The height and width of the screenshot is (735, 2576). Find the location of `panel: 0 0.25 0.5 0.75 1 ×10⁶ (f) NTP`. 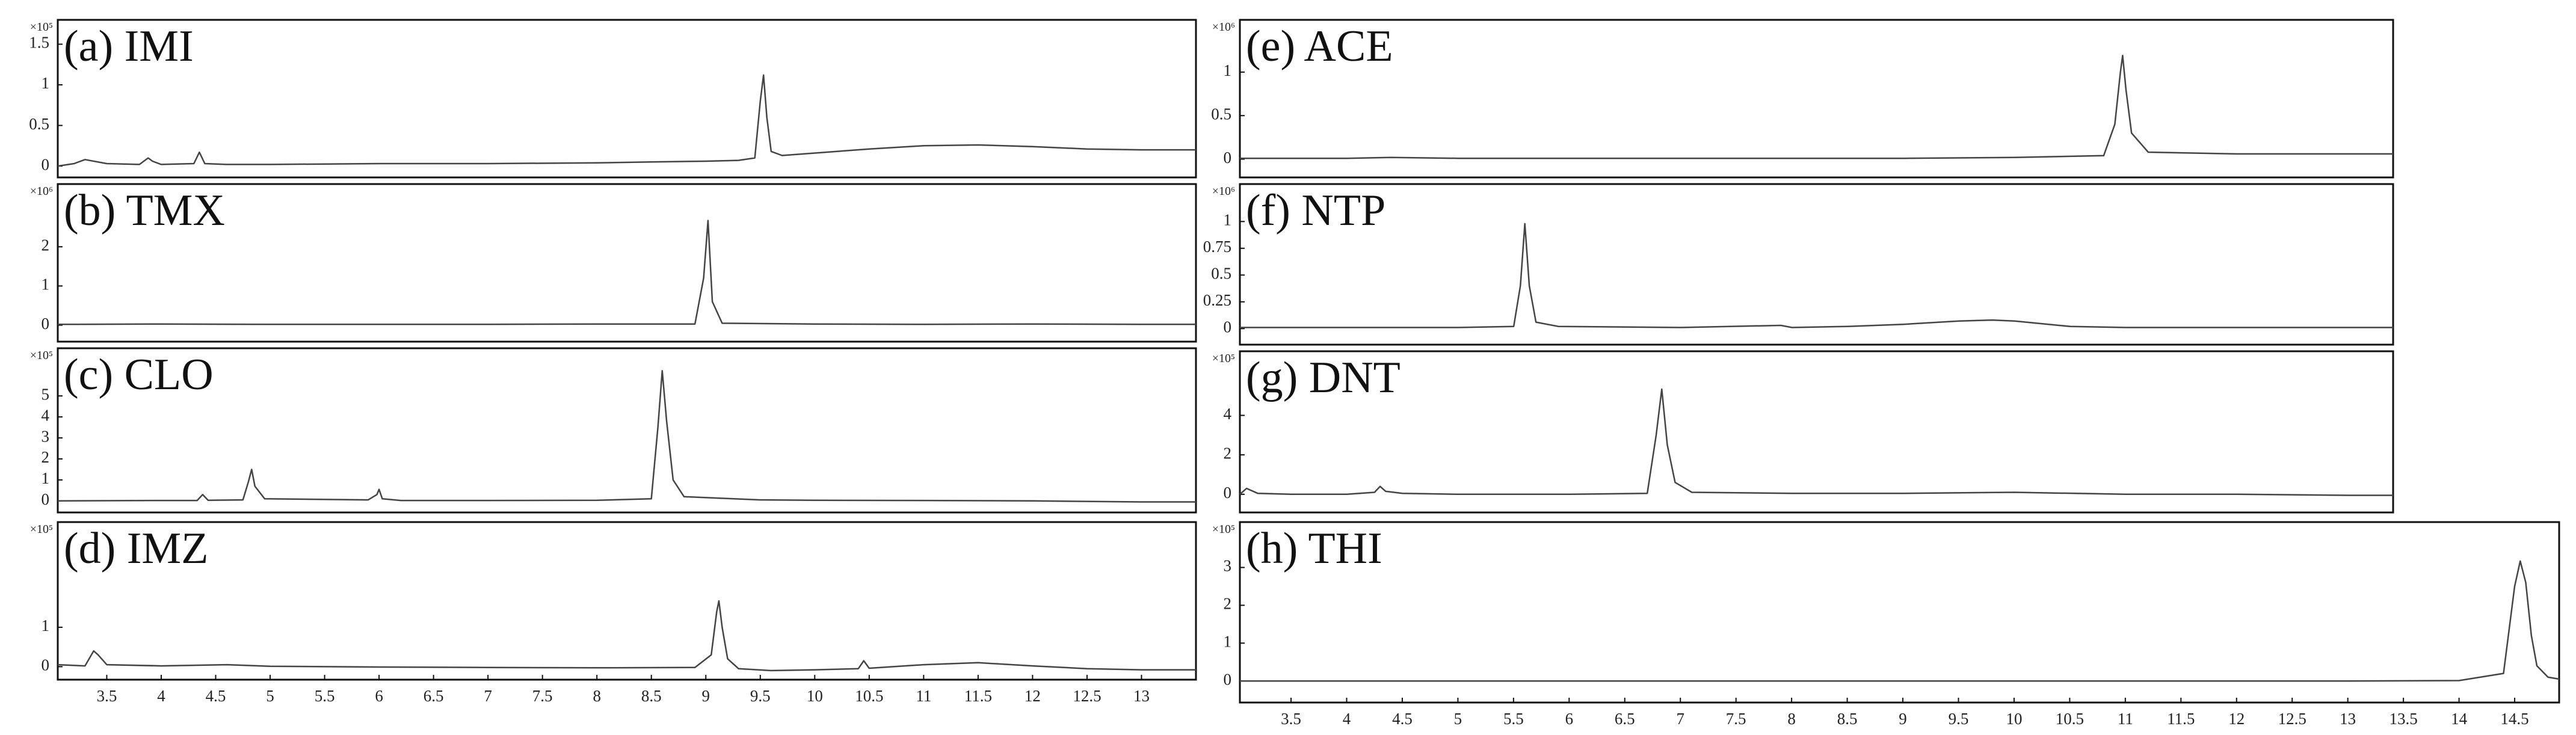

panel: 0 0.25 0.5 0.75 1 ×10⁶ (f) NTP is located at coordinates (1798, 264).